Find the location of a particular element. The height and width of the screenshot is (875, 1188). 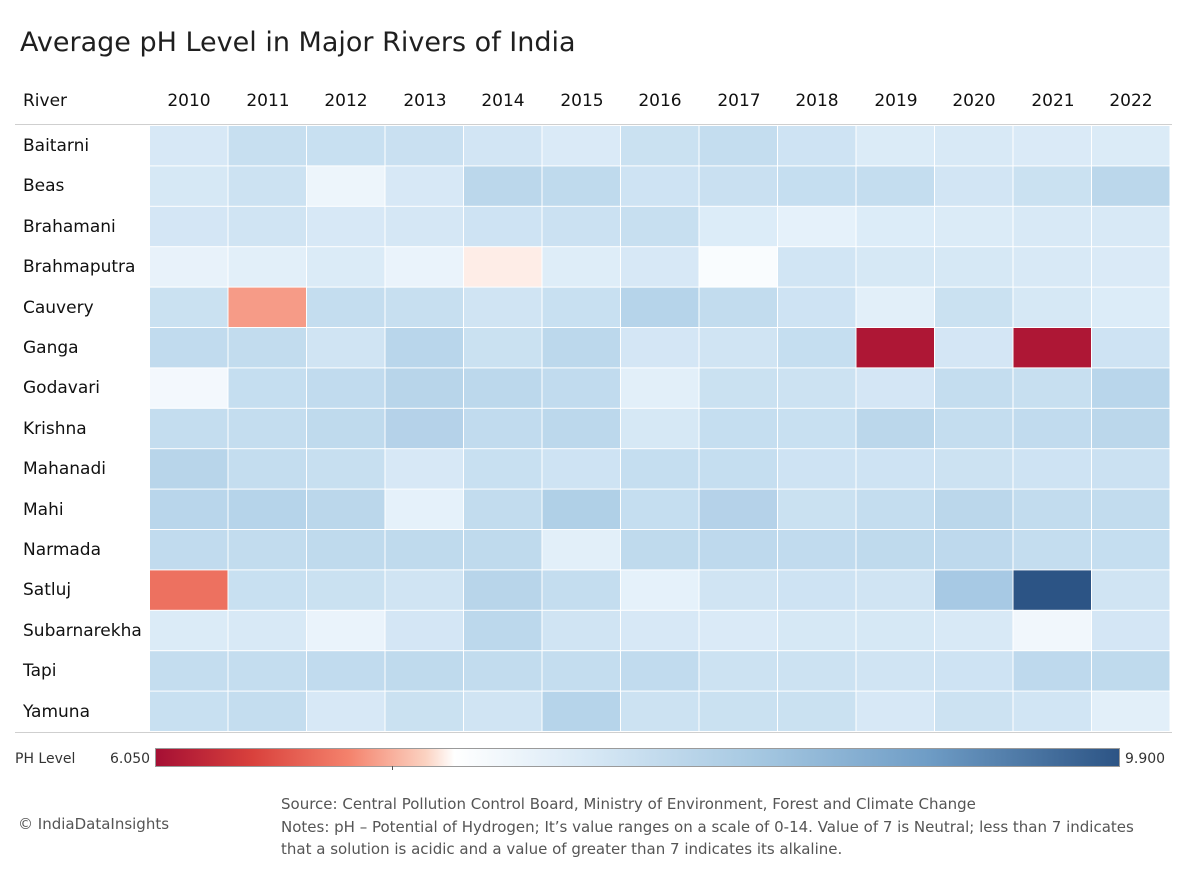

year-header-2017: 2017 is located at coordinates (739, 101).